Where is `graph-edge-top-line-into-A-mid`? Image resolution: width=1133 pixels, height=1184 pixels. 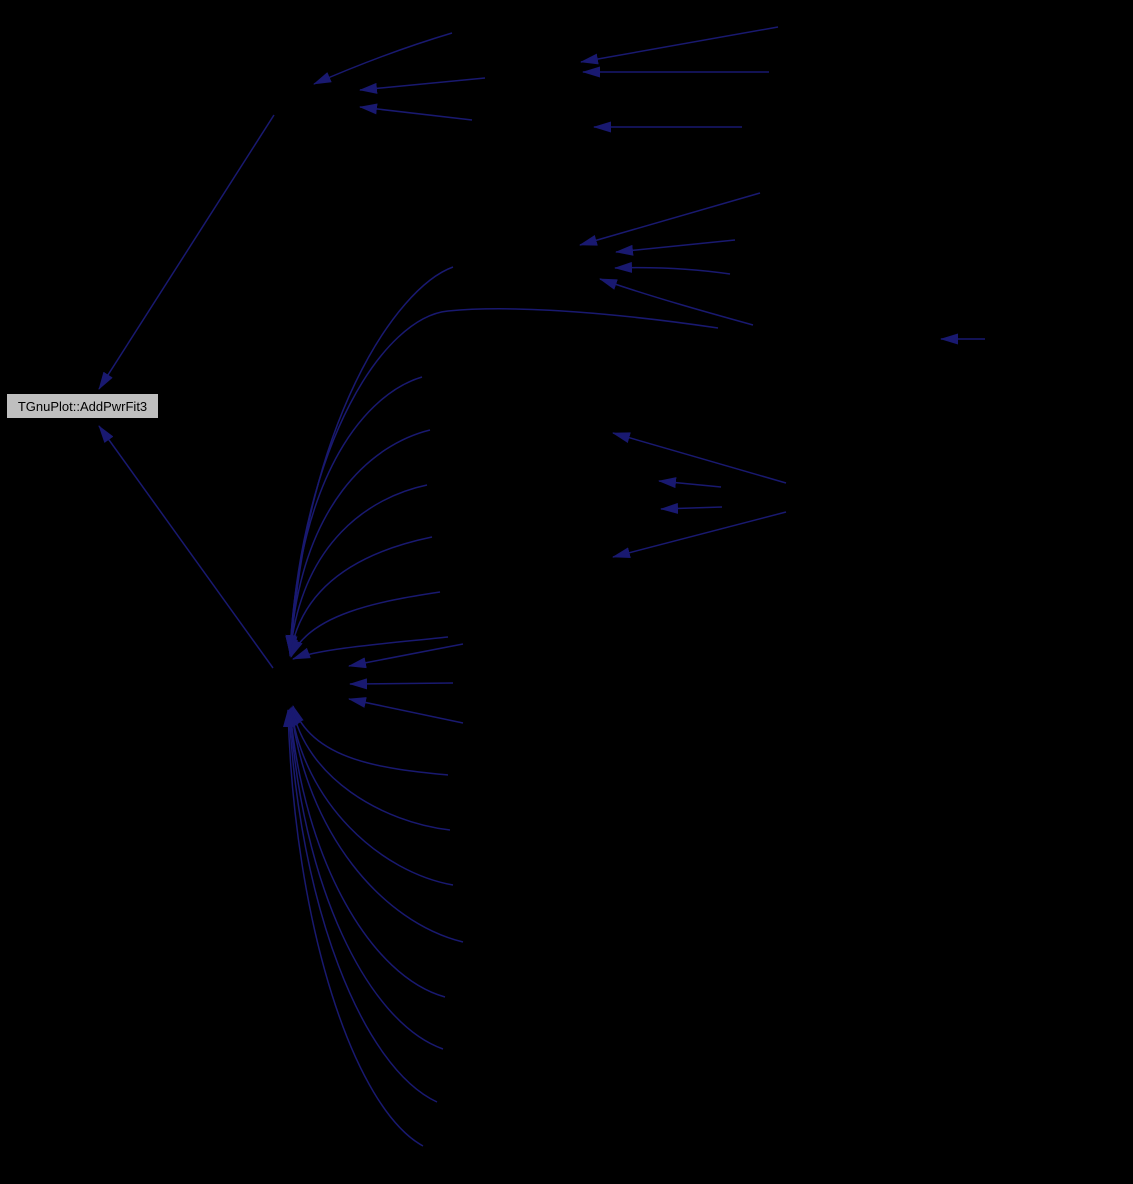 graph-edge-top-line-into-A-mid is located at coordinates (422, 85).